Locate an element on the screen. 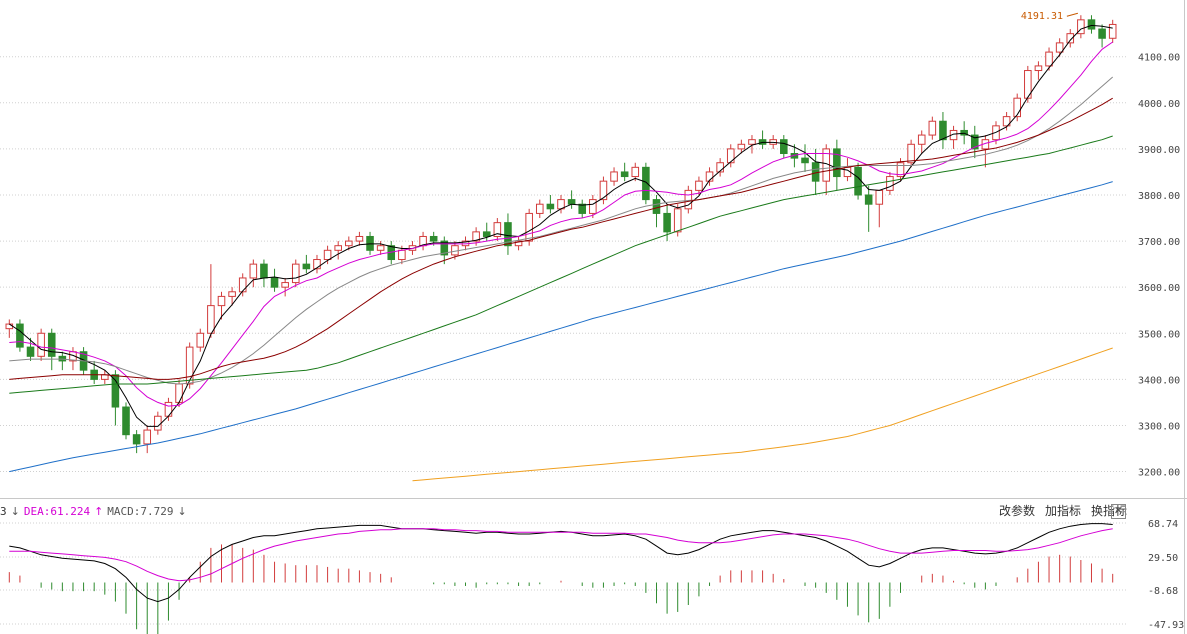  y-tick-label: 3600.00 is located at coordinates (1159, 288).